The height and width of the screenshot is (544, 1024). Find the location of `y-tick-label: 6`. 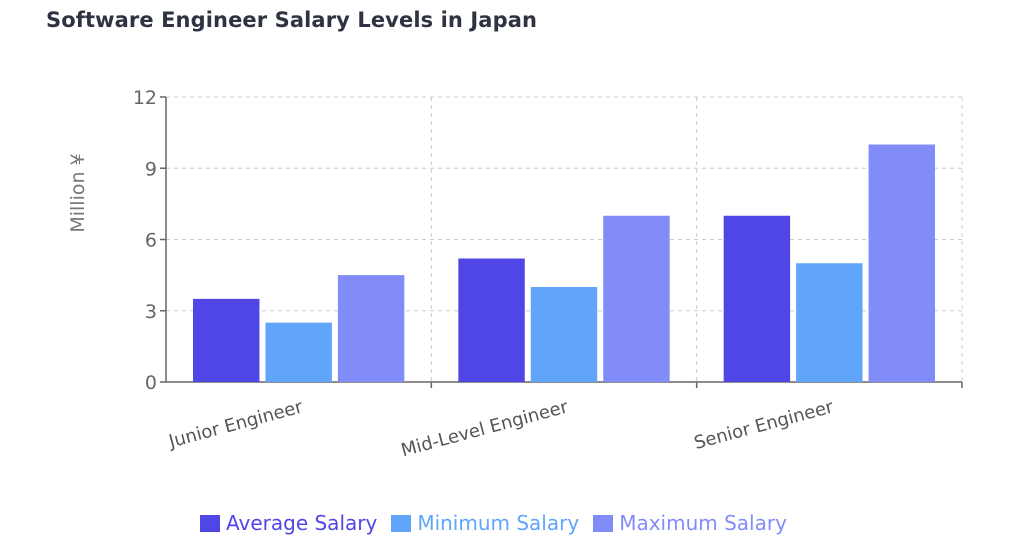

y-tick-label: 6 is located at coordinates (151, 241).